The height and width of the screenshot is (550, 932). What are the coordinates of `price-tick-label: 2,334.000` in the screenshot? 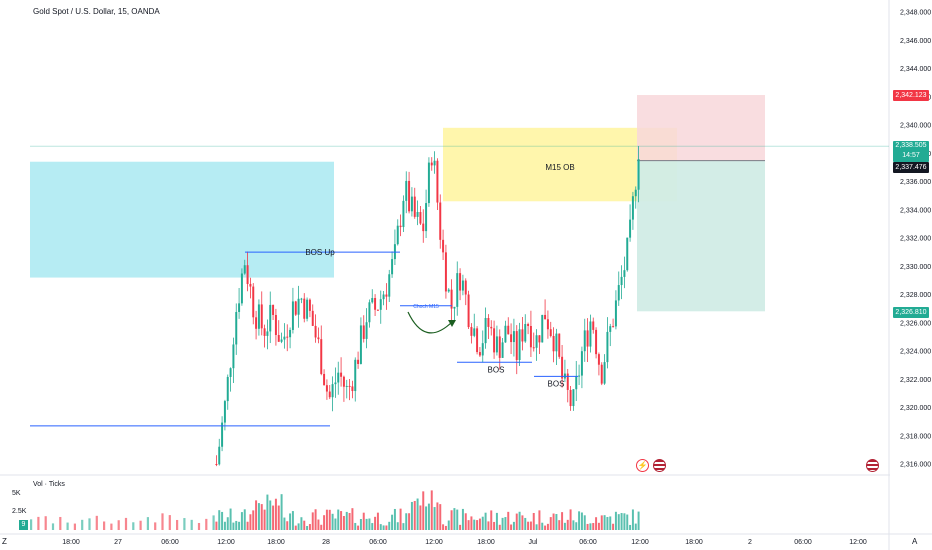 It's located at (915, 210).